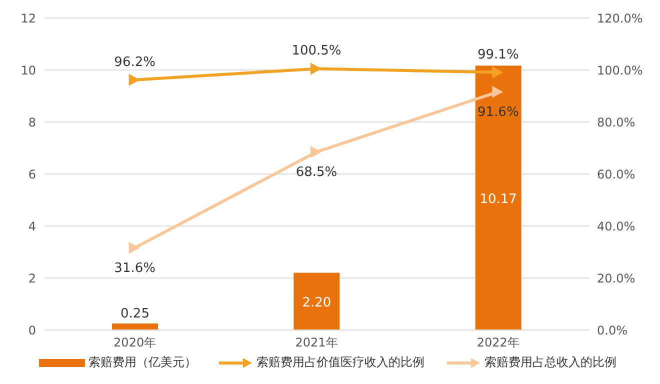  Describe the element at coordinates (316, 343) in the screenshot. I see `x-tick-label: 2021年` at that location.